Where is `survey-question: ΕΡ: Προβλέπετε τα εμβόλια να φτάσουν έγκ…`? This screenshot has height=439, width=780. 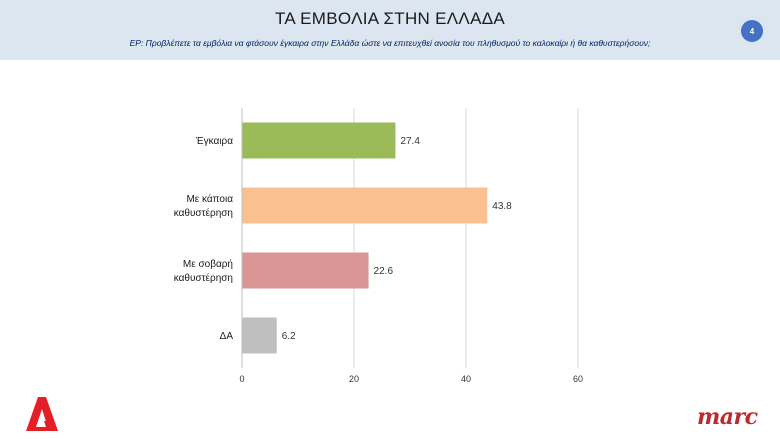
survey-question: ΕΡ: Προβλέπετε τα εμβόλια να φτάσουν έγκ… is located at coordinates (390, 43).